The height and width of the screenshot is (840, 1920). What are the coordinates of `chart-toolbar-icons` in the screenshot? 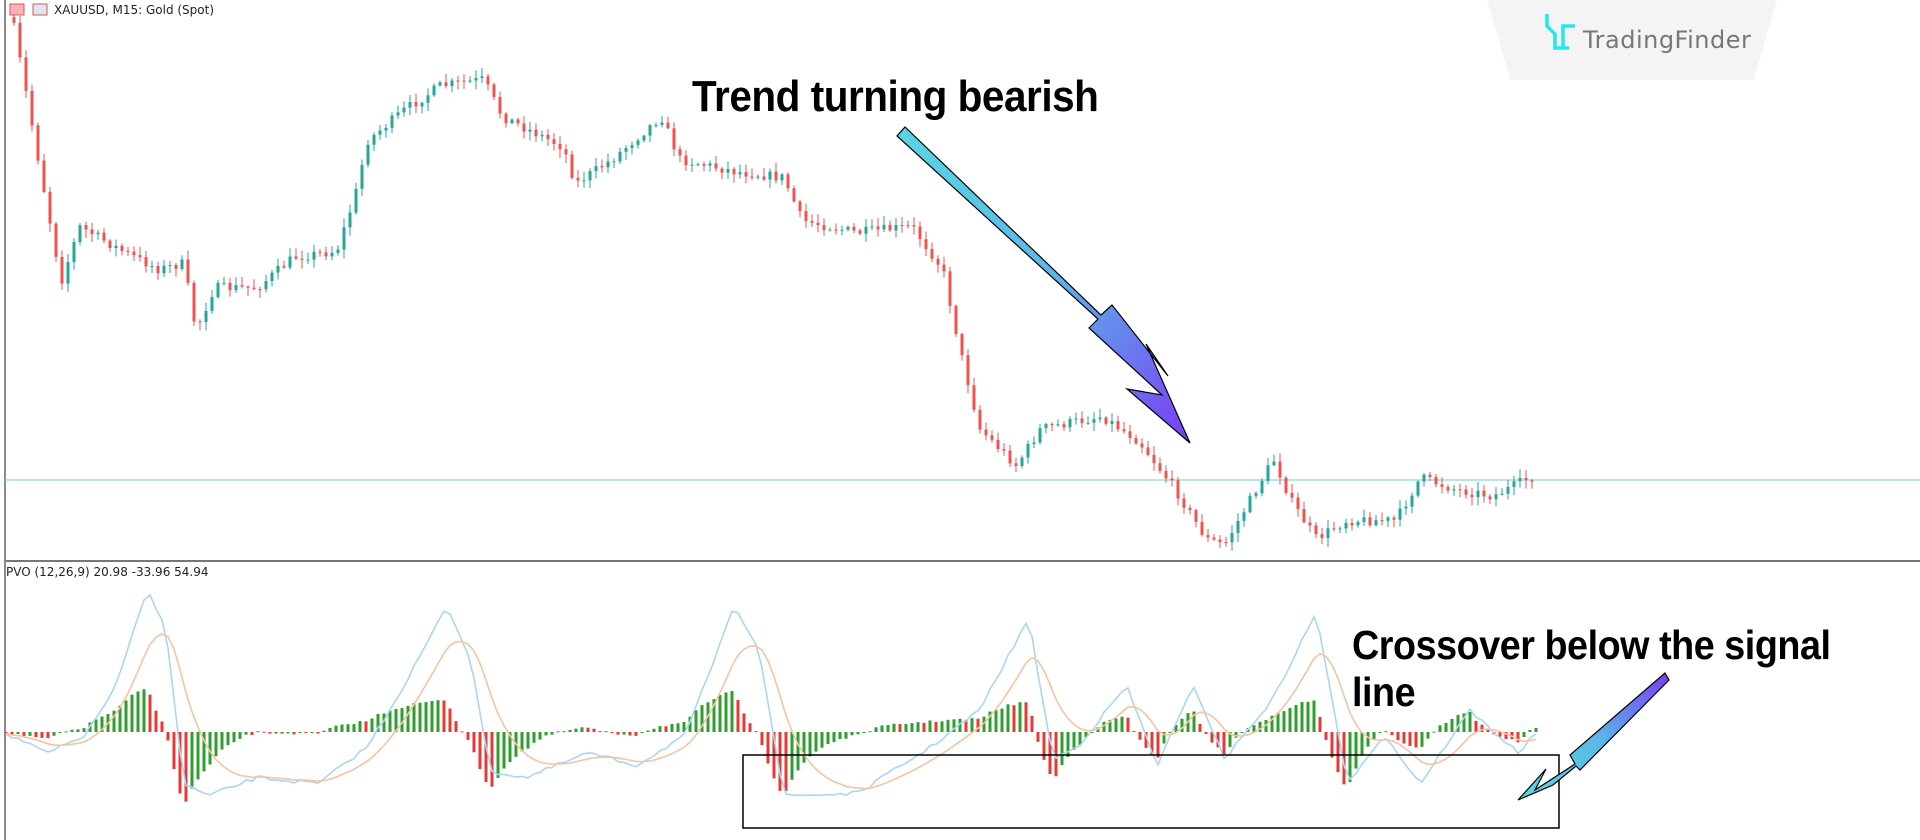 It's located at (28, 9).